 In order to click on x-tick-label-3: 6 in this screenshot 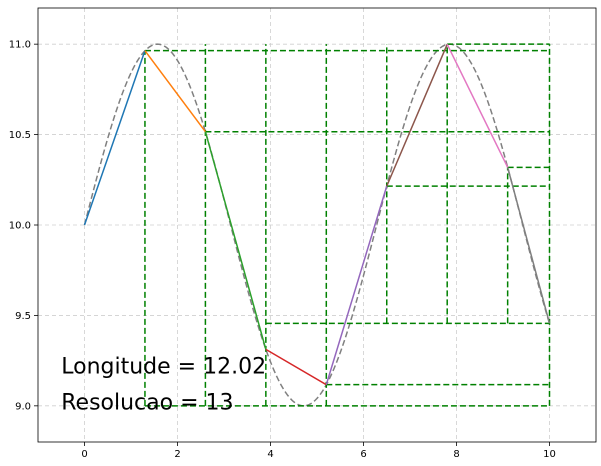, I will do `click(363, 454)`.